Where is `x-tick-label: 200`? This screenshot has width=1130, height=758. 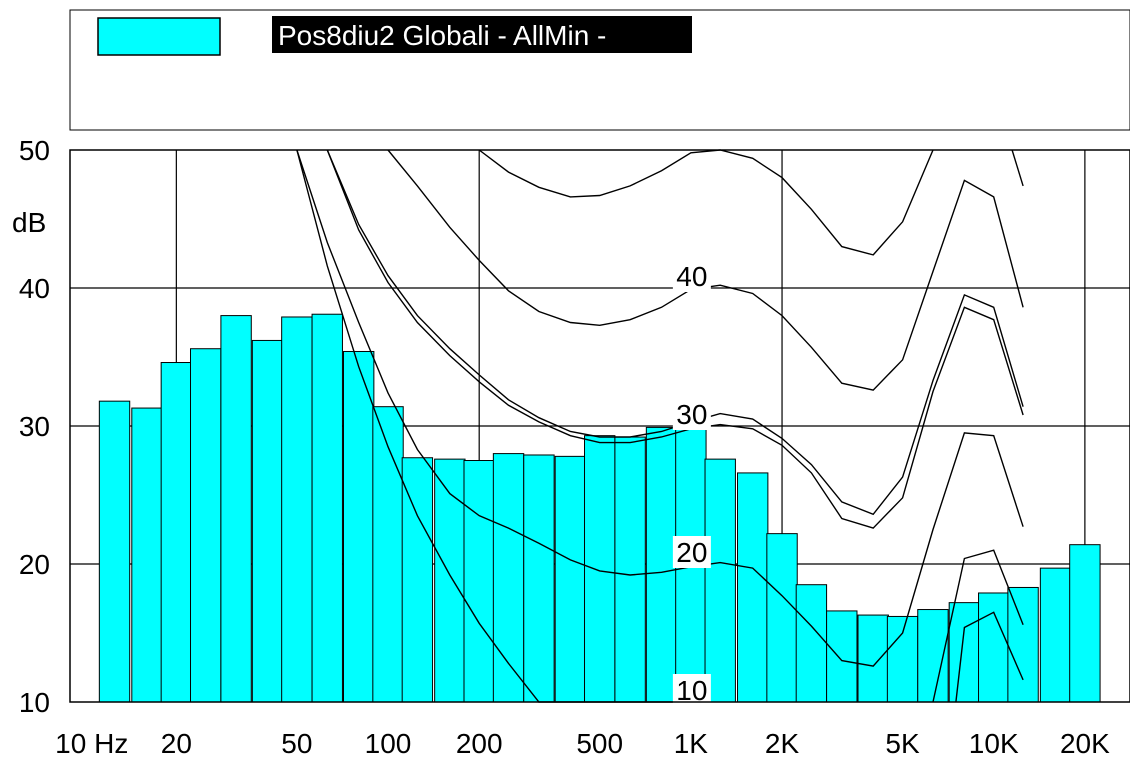
x-tick-label: 200 is located at coordinates (479, 743).